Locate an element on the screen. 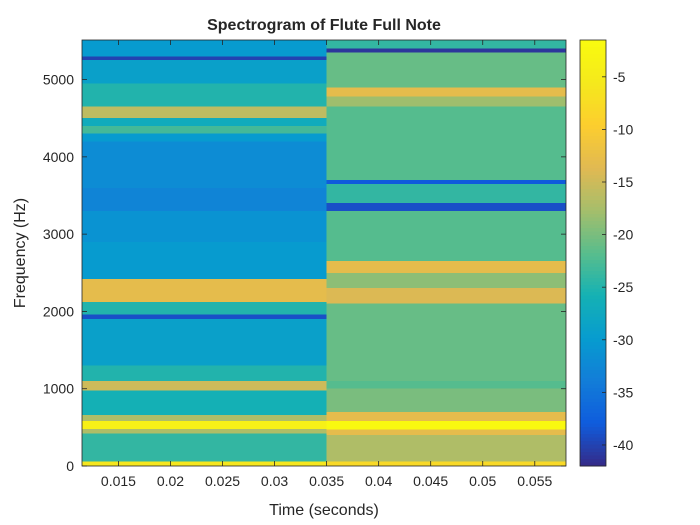 This screenshot has height=525, width=700. heatmap-cell-seg0-band2 is located at coordinates (204, 431).